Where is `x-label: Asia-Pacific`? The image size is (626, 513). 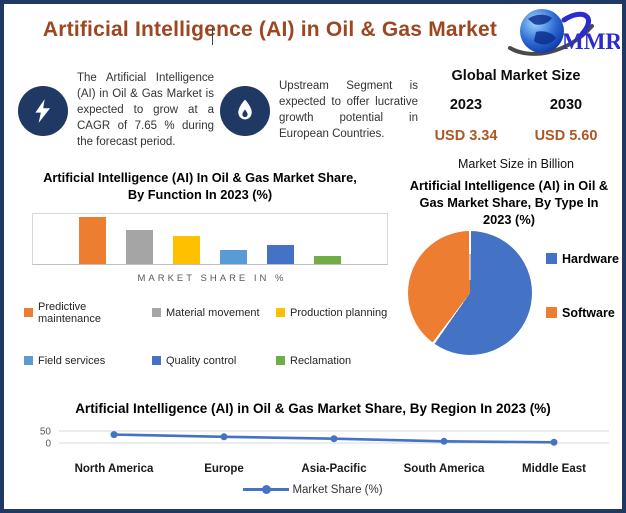 x-label: Asia-Pacific is located at coordinates (334, 468).